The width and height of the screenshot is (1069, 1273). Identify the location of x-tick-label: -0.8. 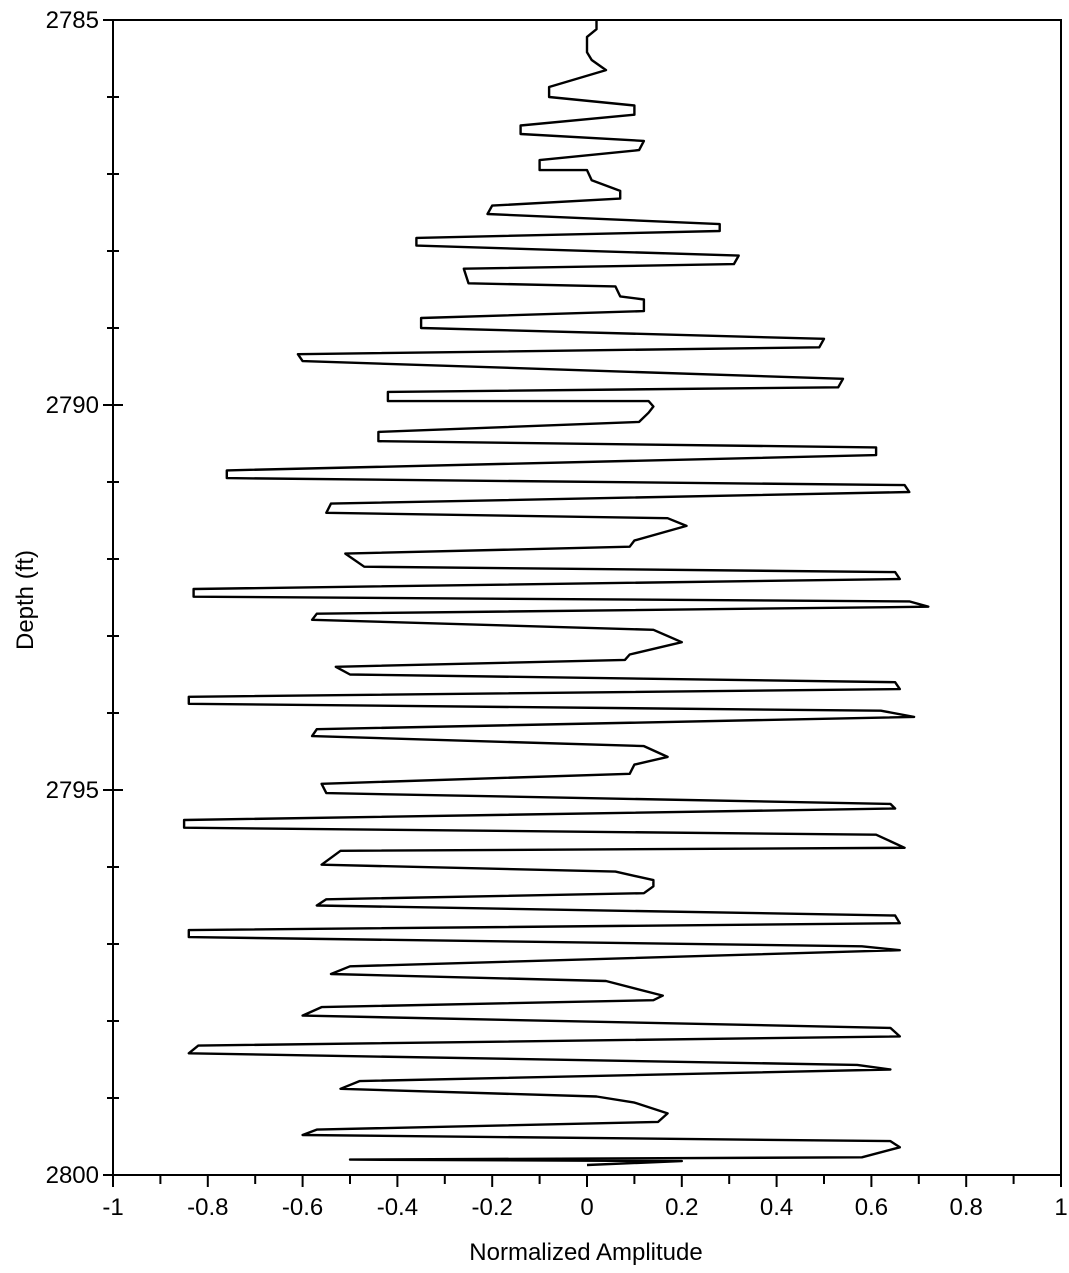
(207, 1207).